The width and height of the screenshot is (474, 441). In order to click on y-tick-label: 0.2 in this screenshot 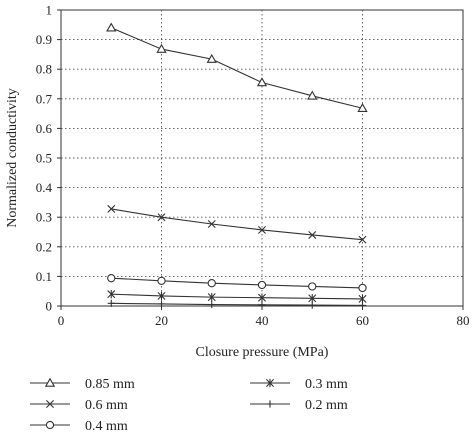, I will do `click(44, 246)`.